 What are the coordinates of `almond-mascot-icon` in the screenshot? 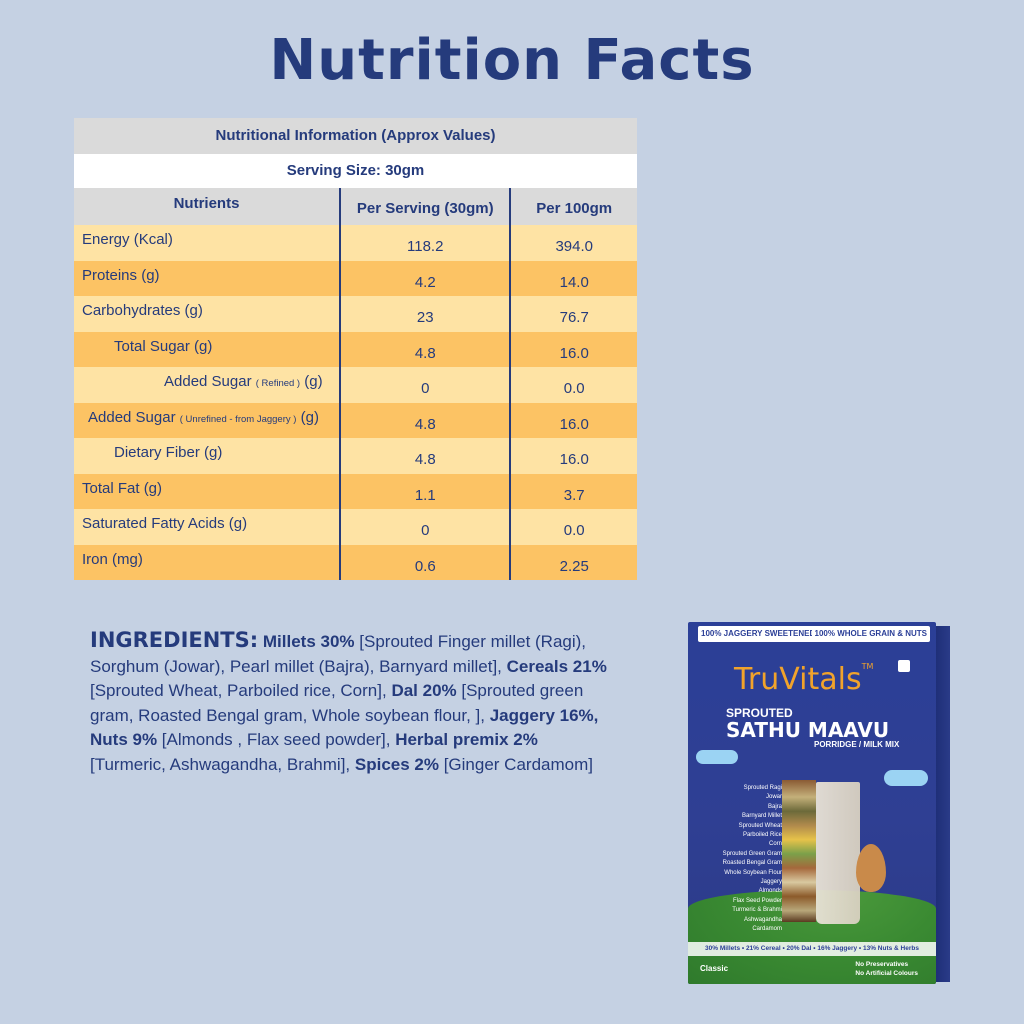 It's located at (871, 868).